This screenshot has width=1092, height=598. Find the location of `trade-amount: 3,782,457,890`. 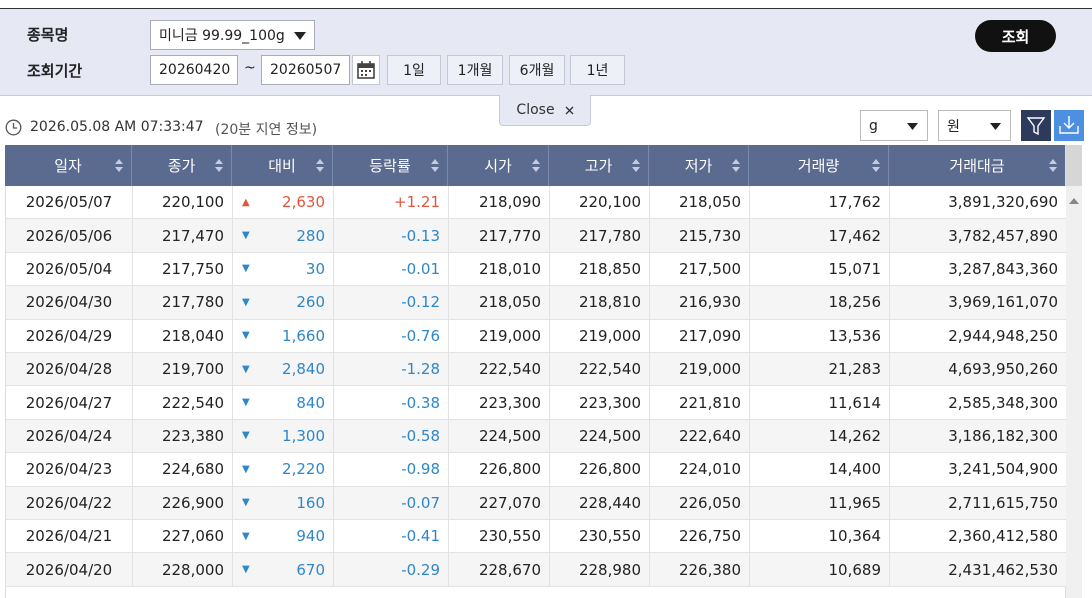

trade-amount: 3,782,457,890 is located at coordinates (1003, 235).